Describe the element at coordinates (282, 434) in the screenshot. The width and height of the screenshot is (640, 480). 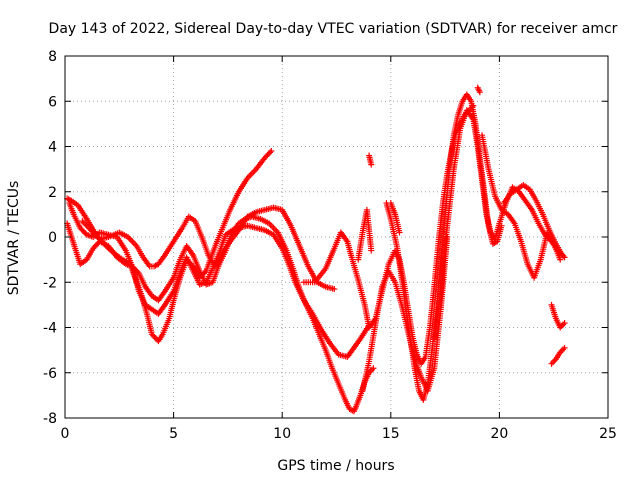
I see `x-tick-label: 10` at that location.